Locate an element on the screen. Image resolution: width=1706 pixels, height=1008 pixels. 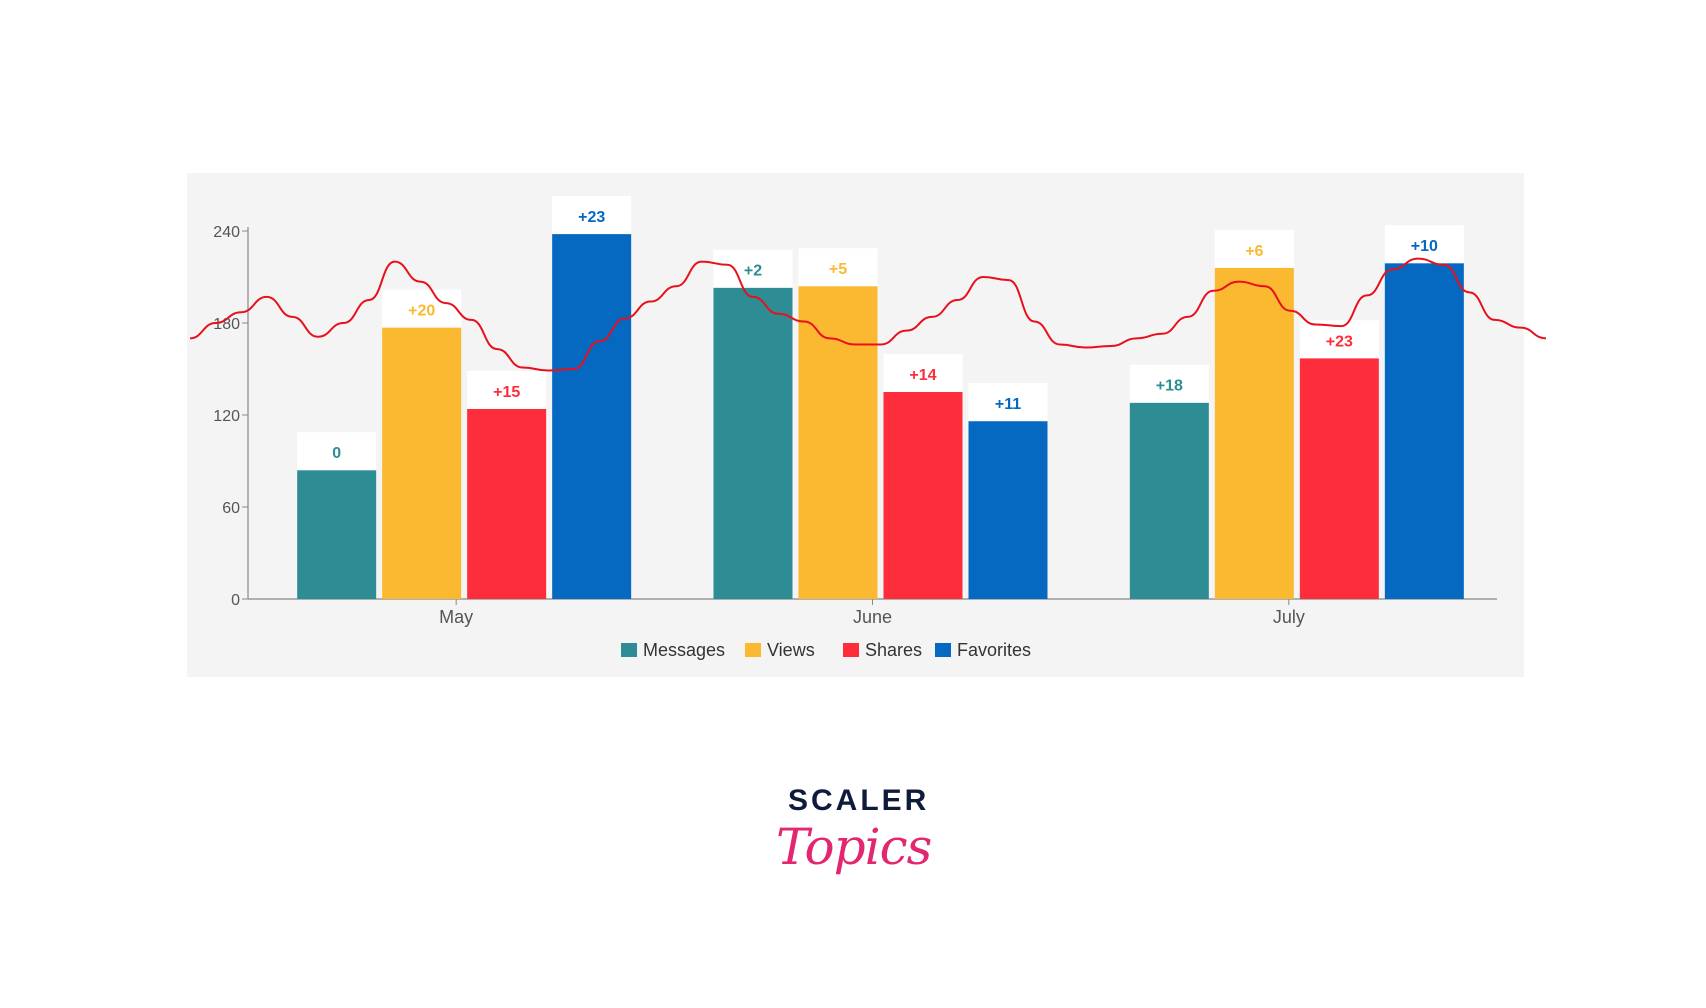
legend-label-messages: Messages is located at coordinates (684, 650).